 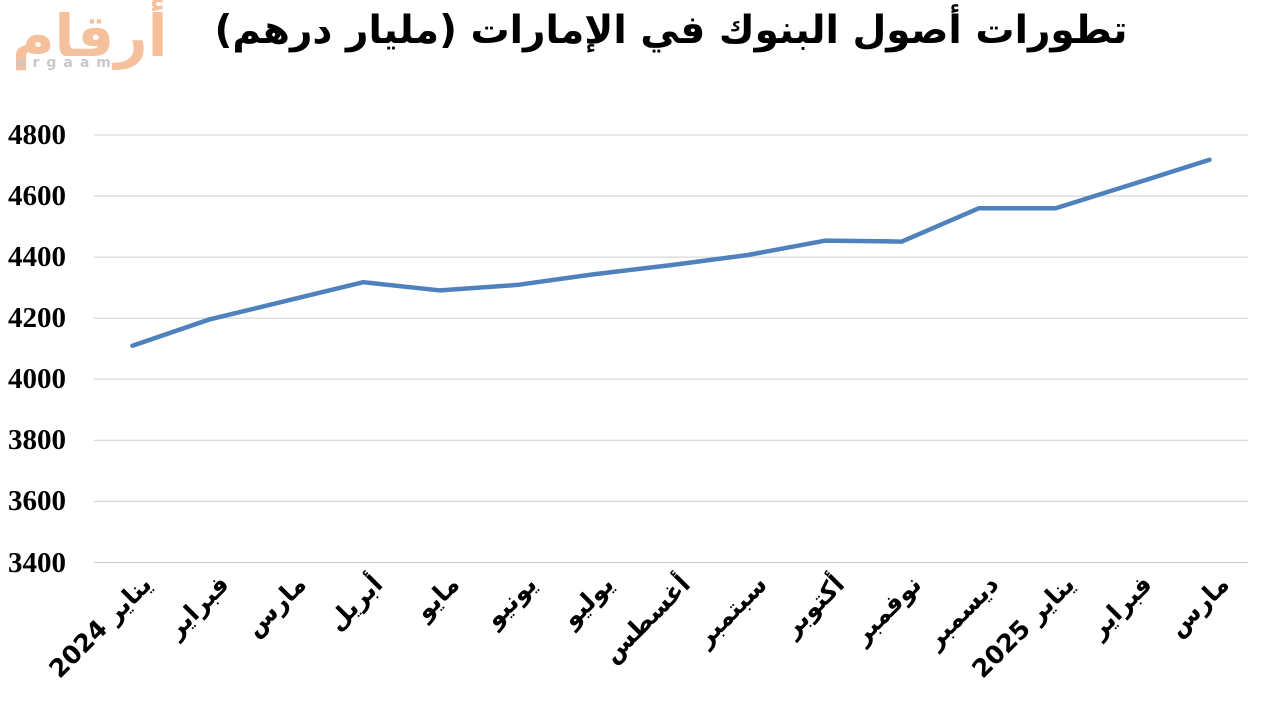 I want to click on y-tick-label: 3800, so click(x=37, y=440).